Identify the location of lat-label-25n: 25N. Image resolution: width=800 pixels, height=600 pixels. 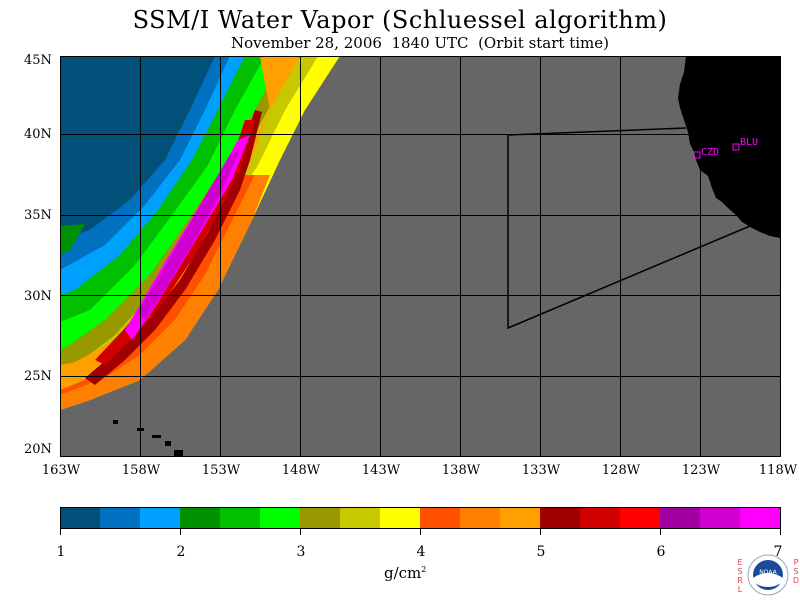
(38, 376).